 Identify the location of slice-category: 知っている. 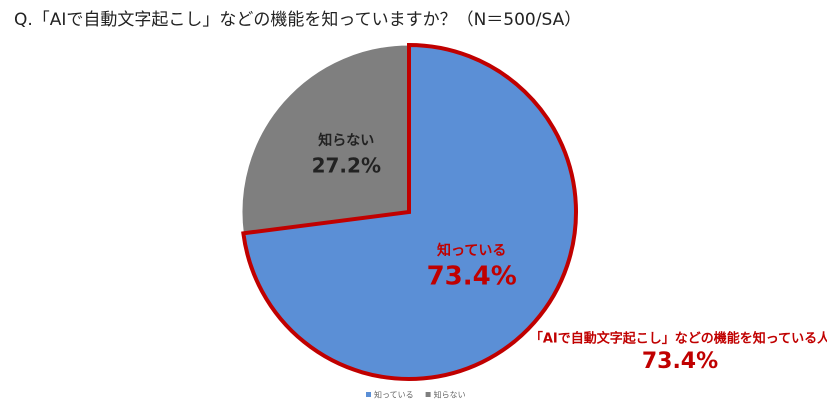
(471, 250).